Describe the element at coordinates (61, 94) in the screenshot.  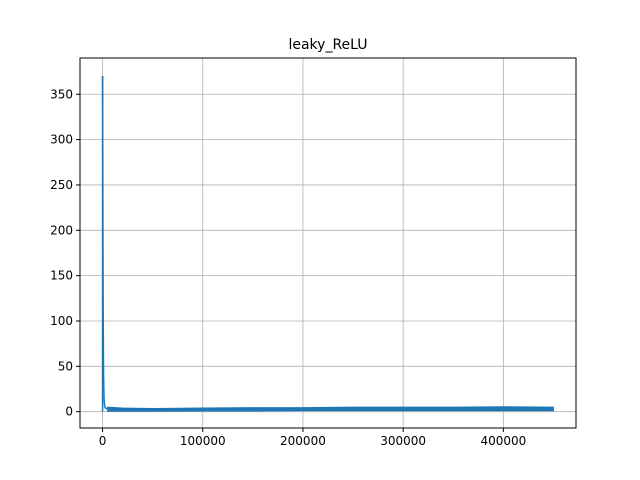
I see `y-tick-label: 350` at that location.